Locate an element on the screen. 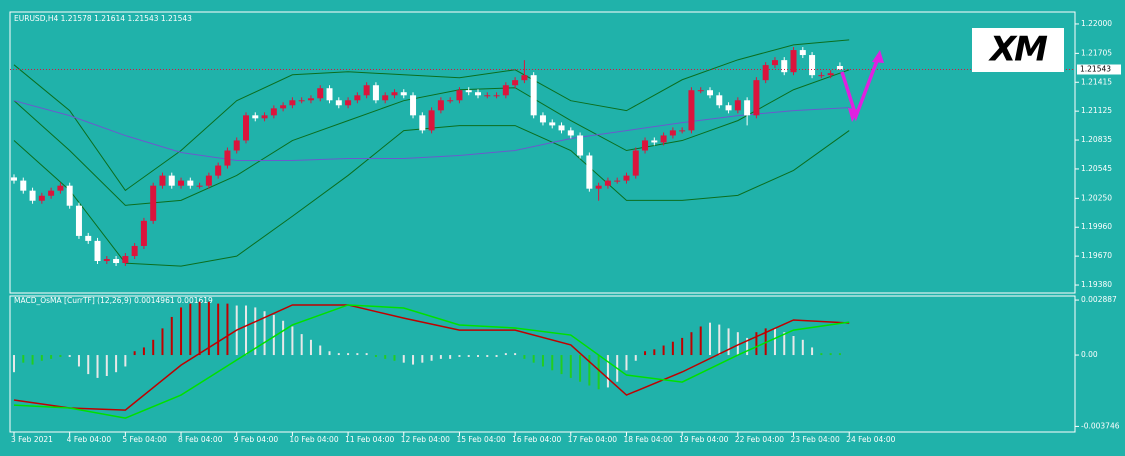  arrow-head is located at coordinates (878, 56).